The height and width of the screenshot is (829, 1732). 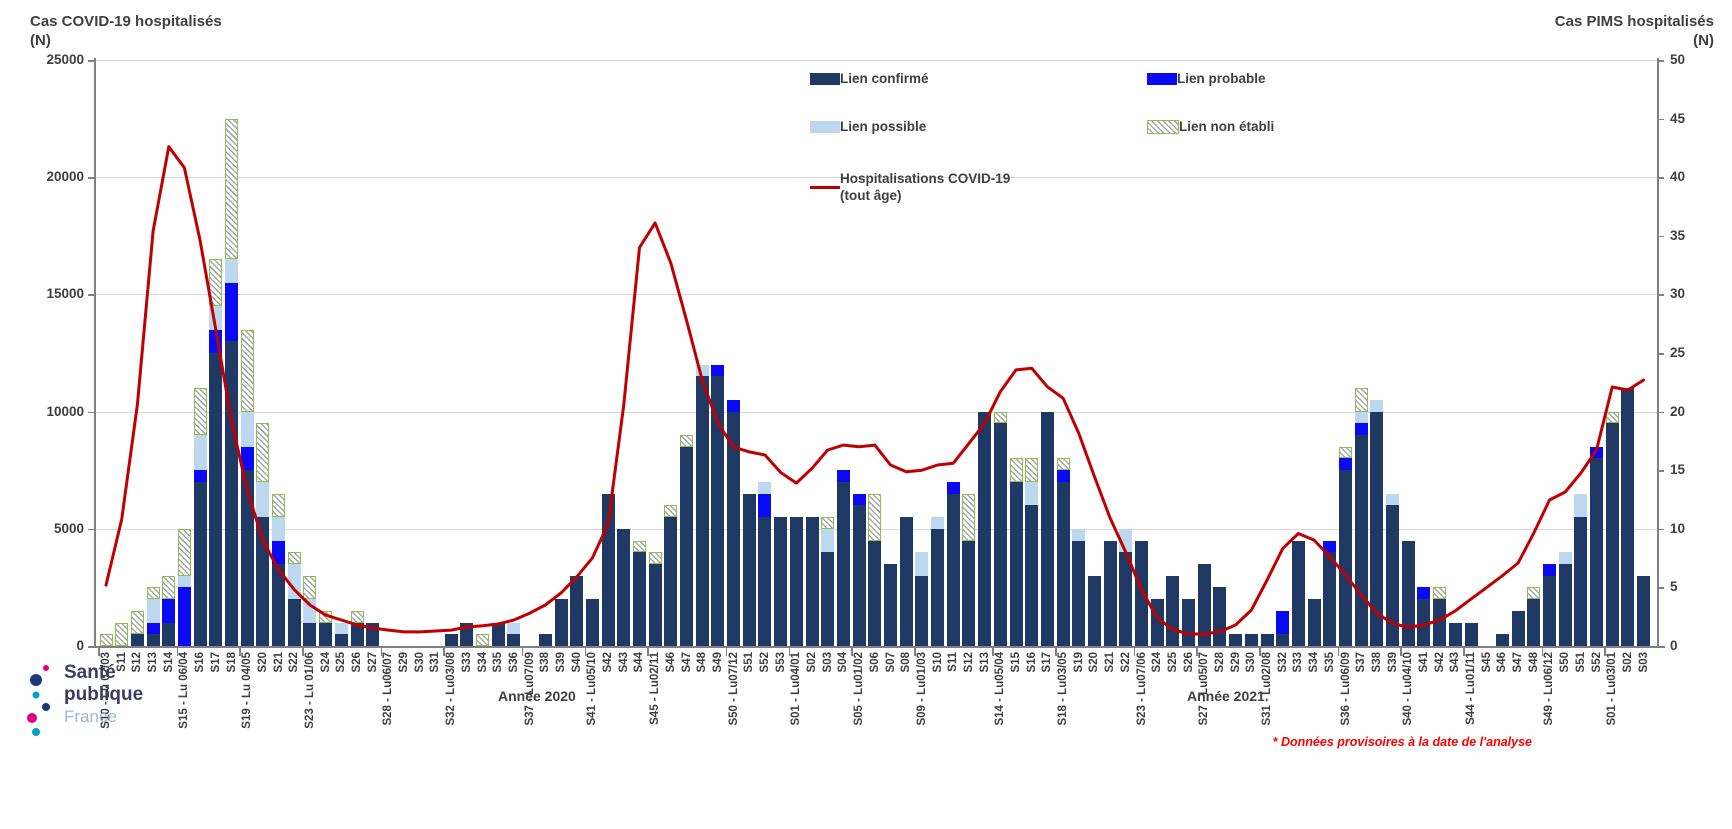 What do you see at coordinates (200, 662) in the screenshot?
I see `x-axis-label: S16` at bounding box center [200, 662].